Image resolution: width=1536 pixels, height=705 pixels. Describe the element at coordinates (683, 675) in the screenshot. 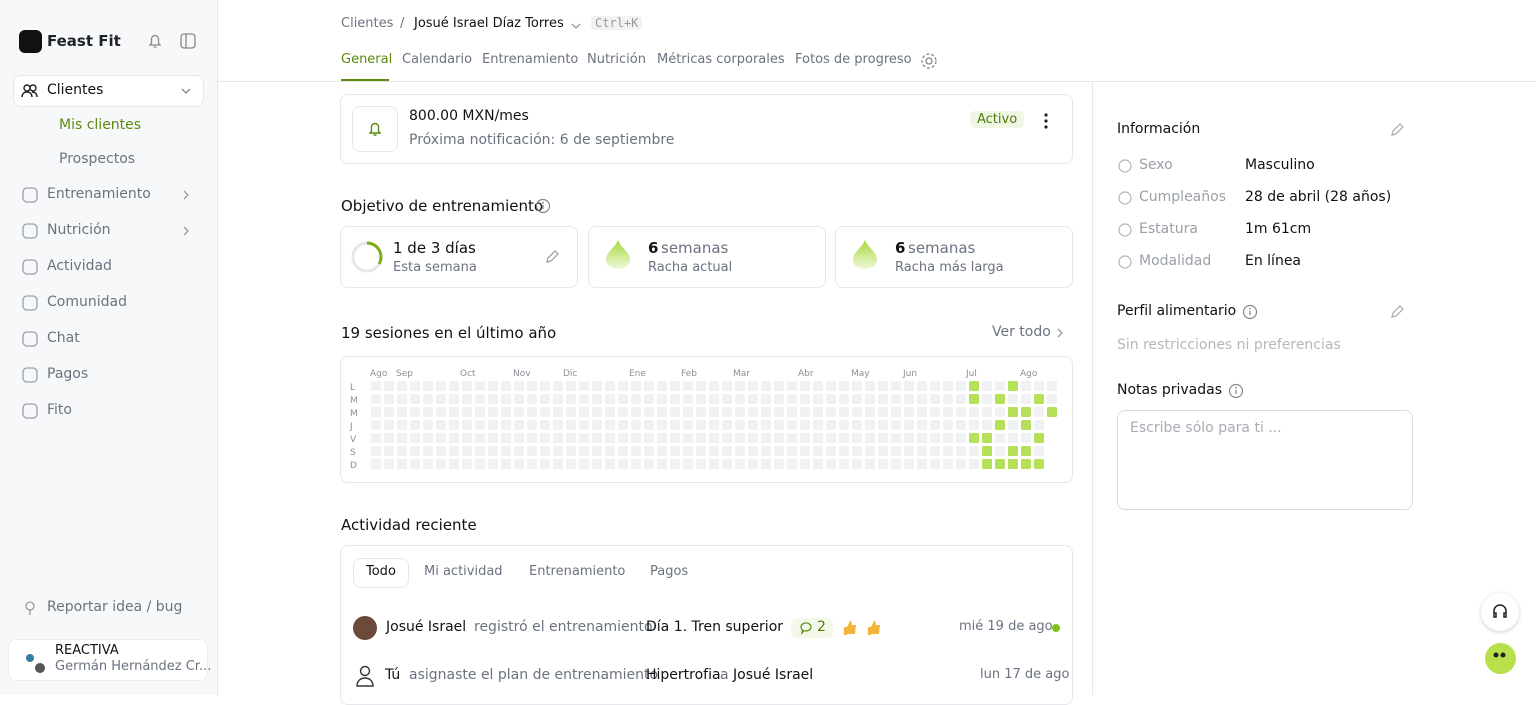

I see `activity-object: Hipertrofia` at that location.